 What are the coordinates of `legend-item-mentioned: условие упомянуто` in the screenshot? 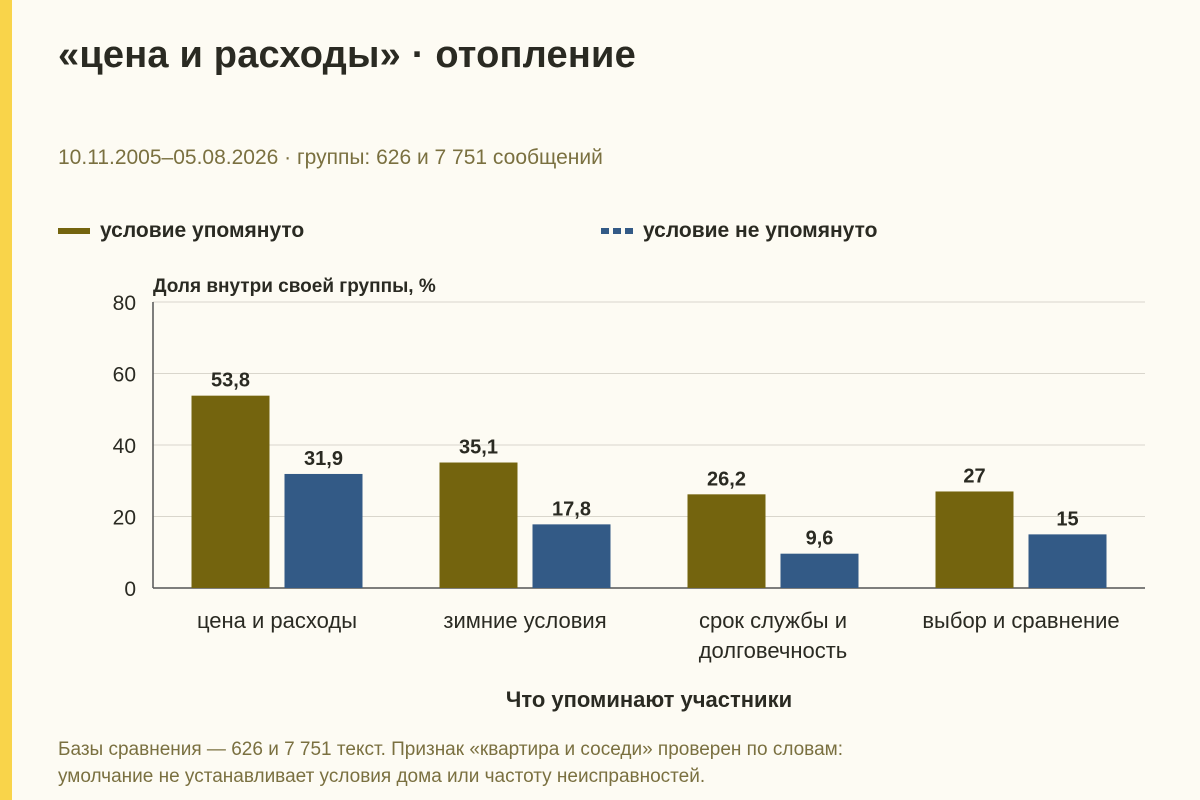 It's located at (181, 231).